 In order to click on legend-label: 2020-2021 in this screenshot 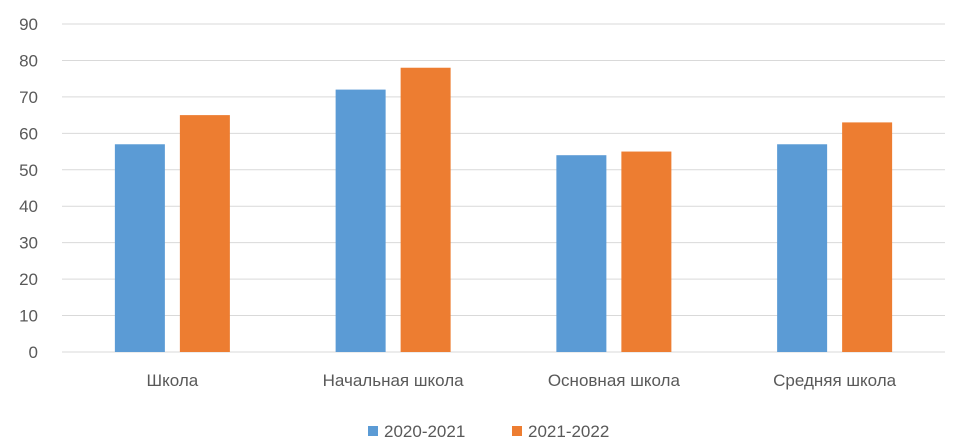, I will do `click(424, 431)`.